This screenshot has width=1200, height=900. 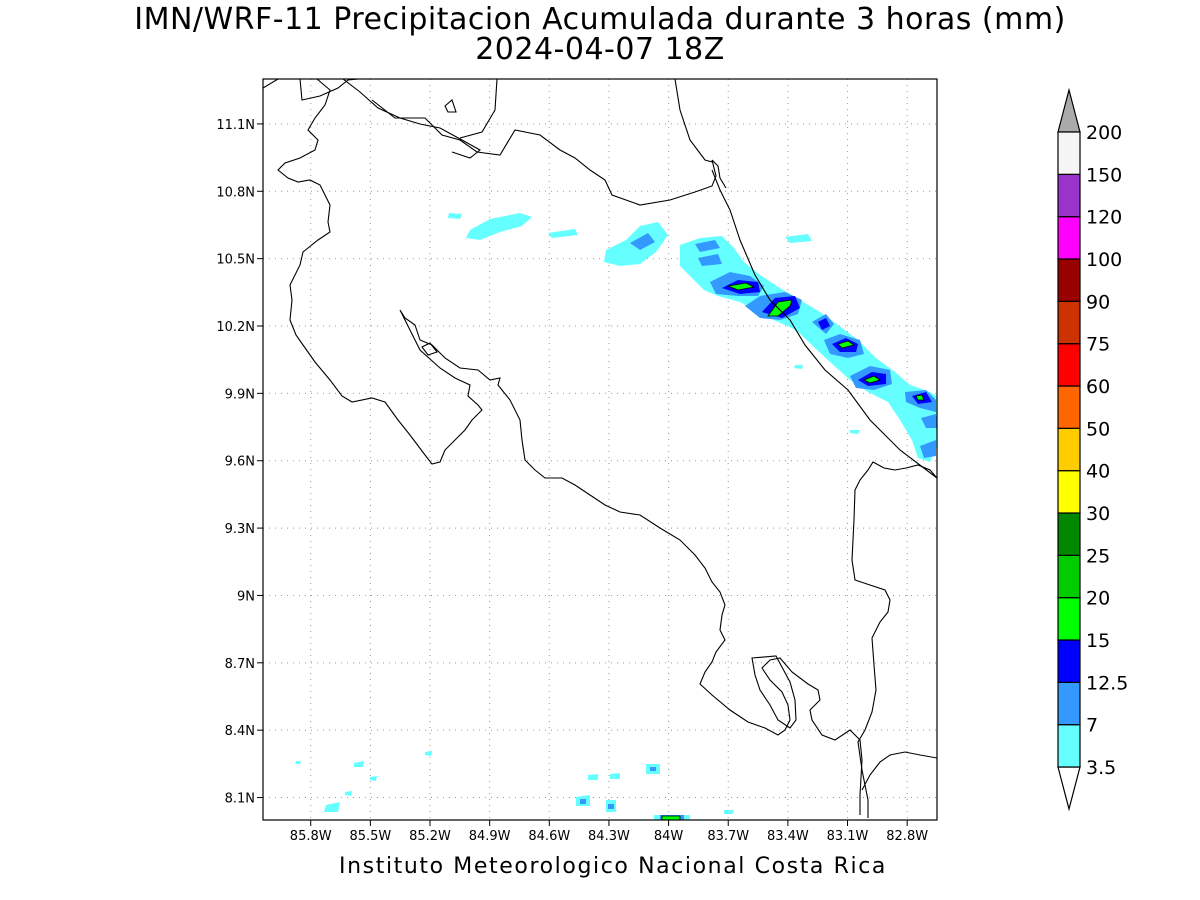 I want to click on colorbar-label: 25, so click(x=1098, y=556).